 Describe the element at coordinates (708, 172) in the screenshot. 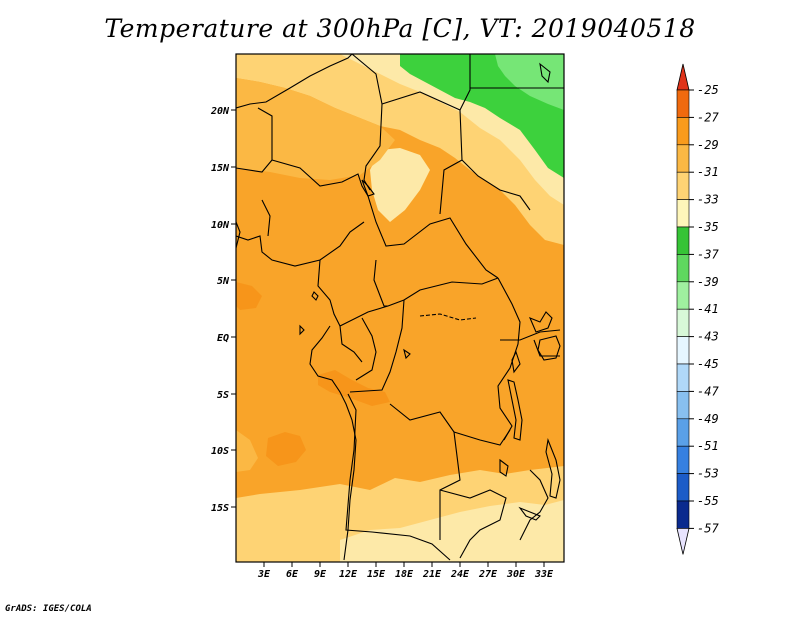

I see `colorbar-label: -31` at that location.